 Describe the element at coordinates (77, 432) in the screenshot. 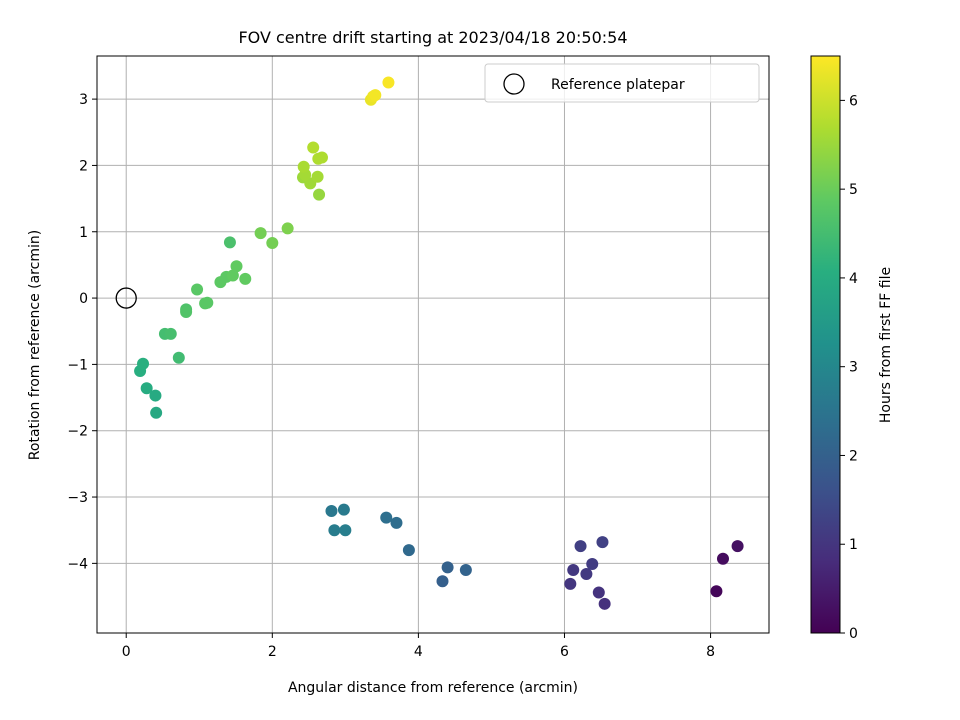

I see `y-tick-label: −2` at that location.